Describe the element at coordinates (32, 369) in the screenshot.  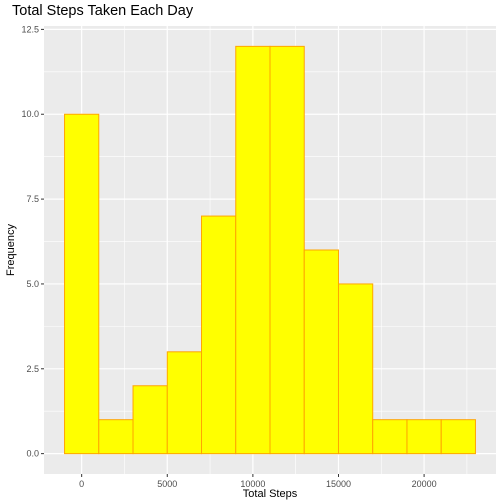
I see `y-tick-label: 2.5` at that location.